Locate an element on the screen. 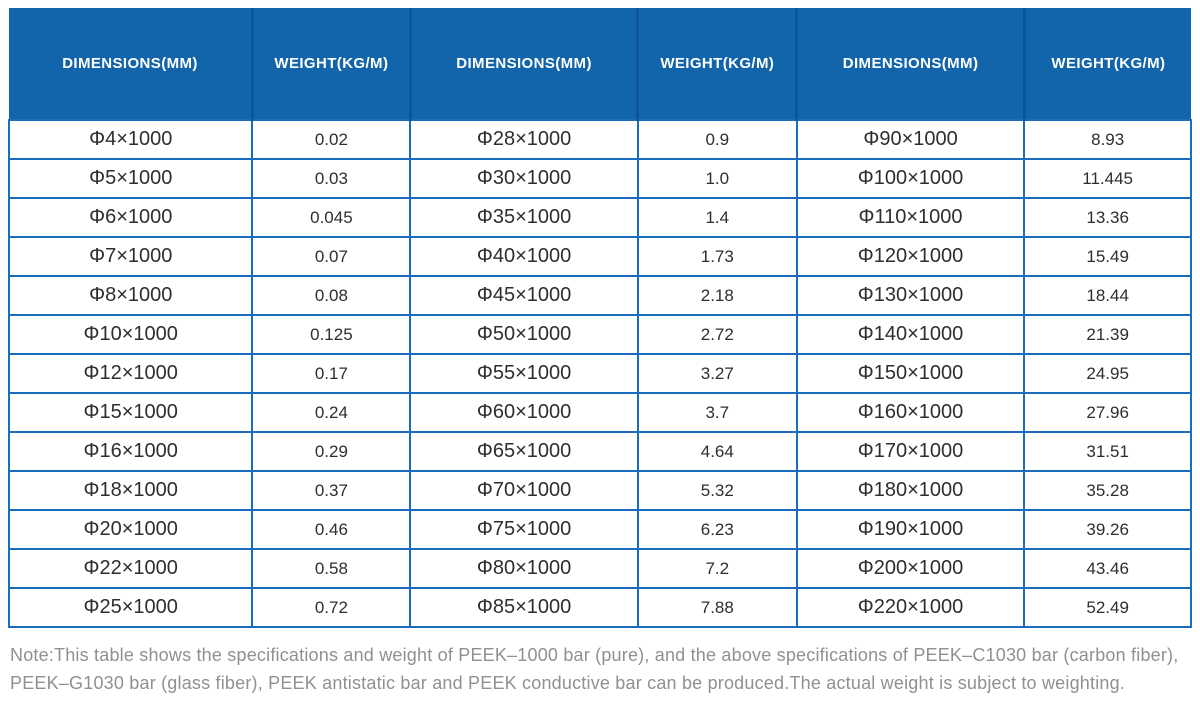 The height and width of the screenshot is (704, 1200). dimension-cell: Φ20×1000 is located at coordinates (130, 529).